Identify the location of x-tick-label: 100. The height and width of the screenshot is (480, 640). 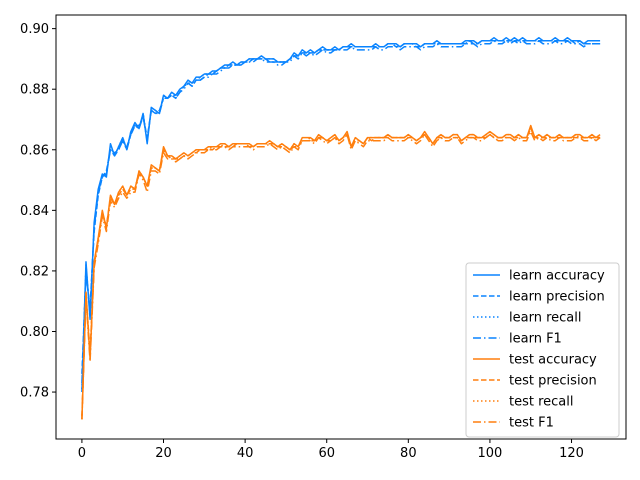
(490, 453).